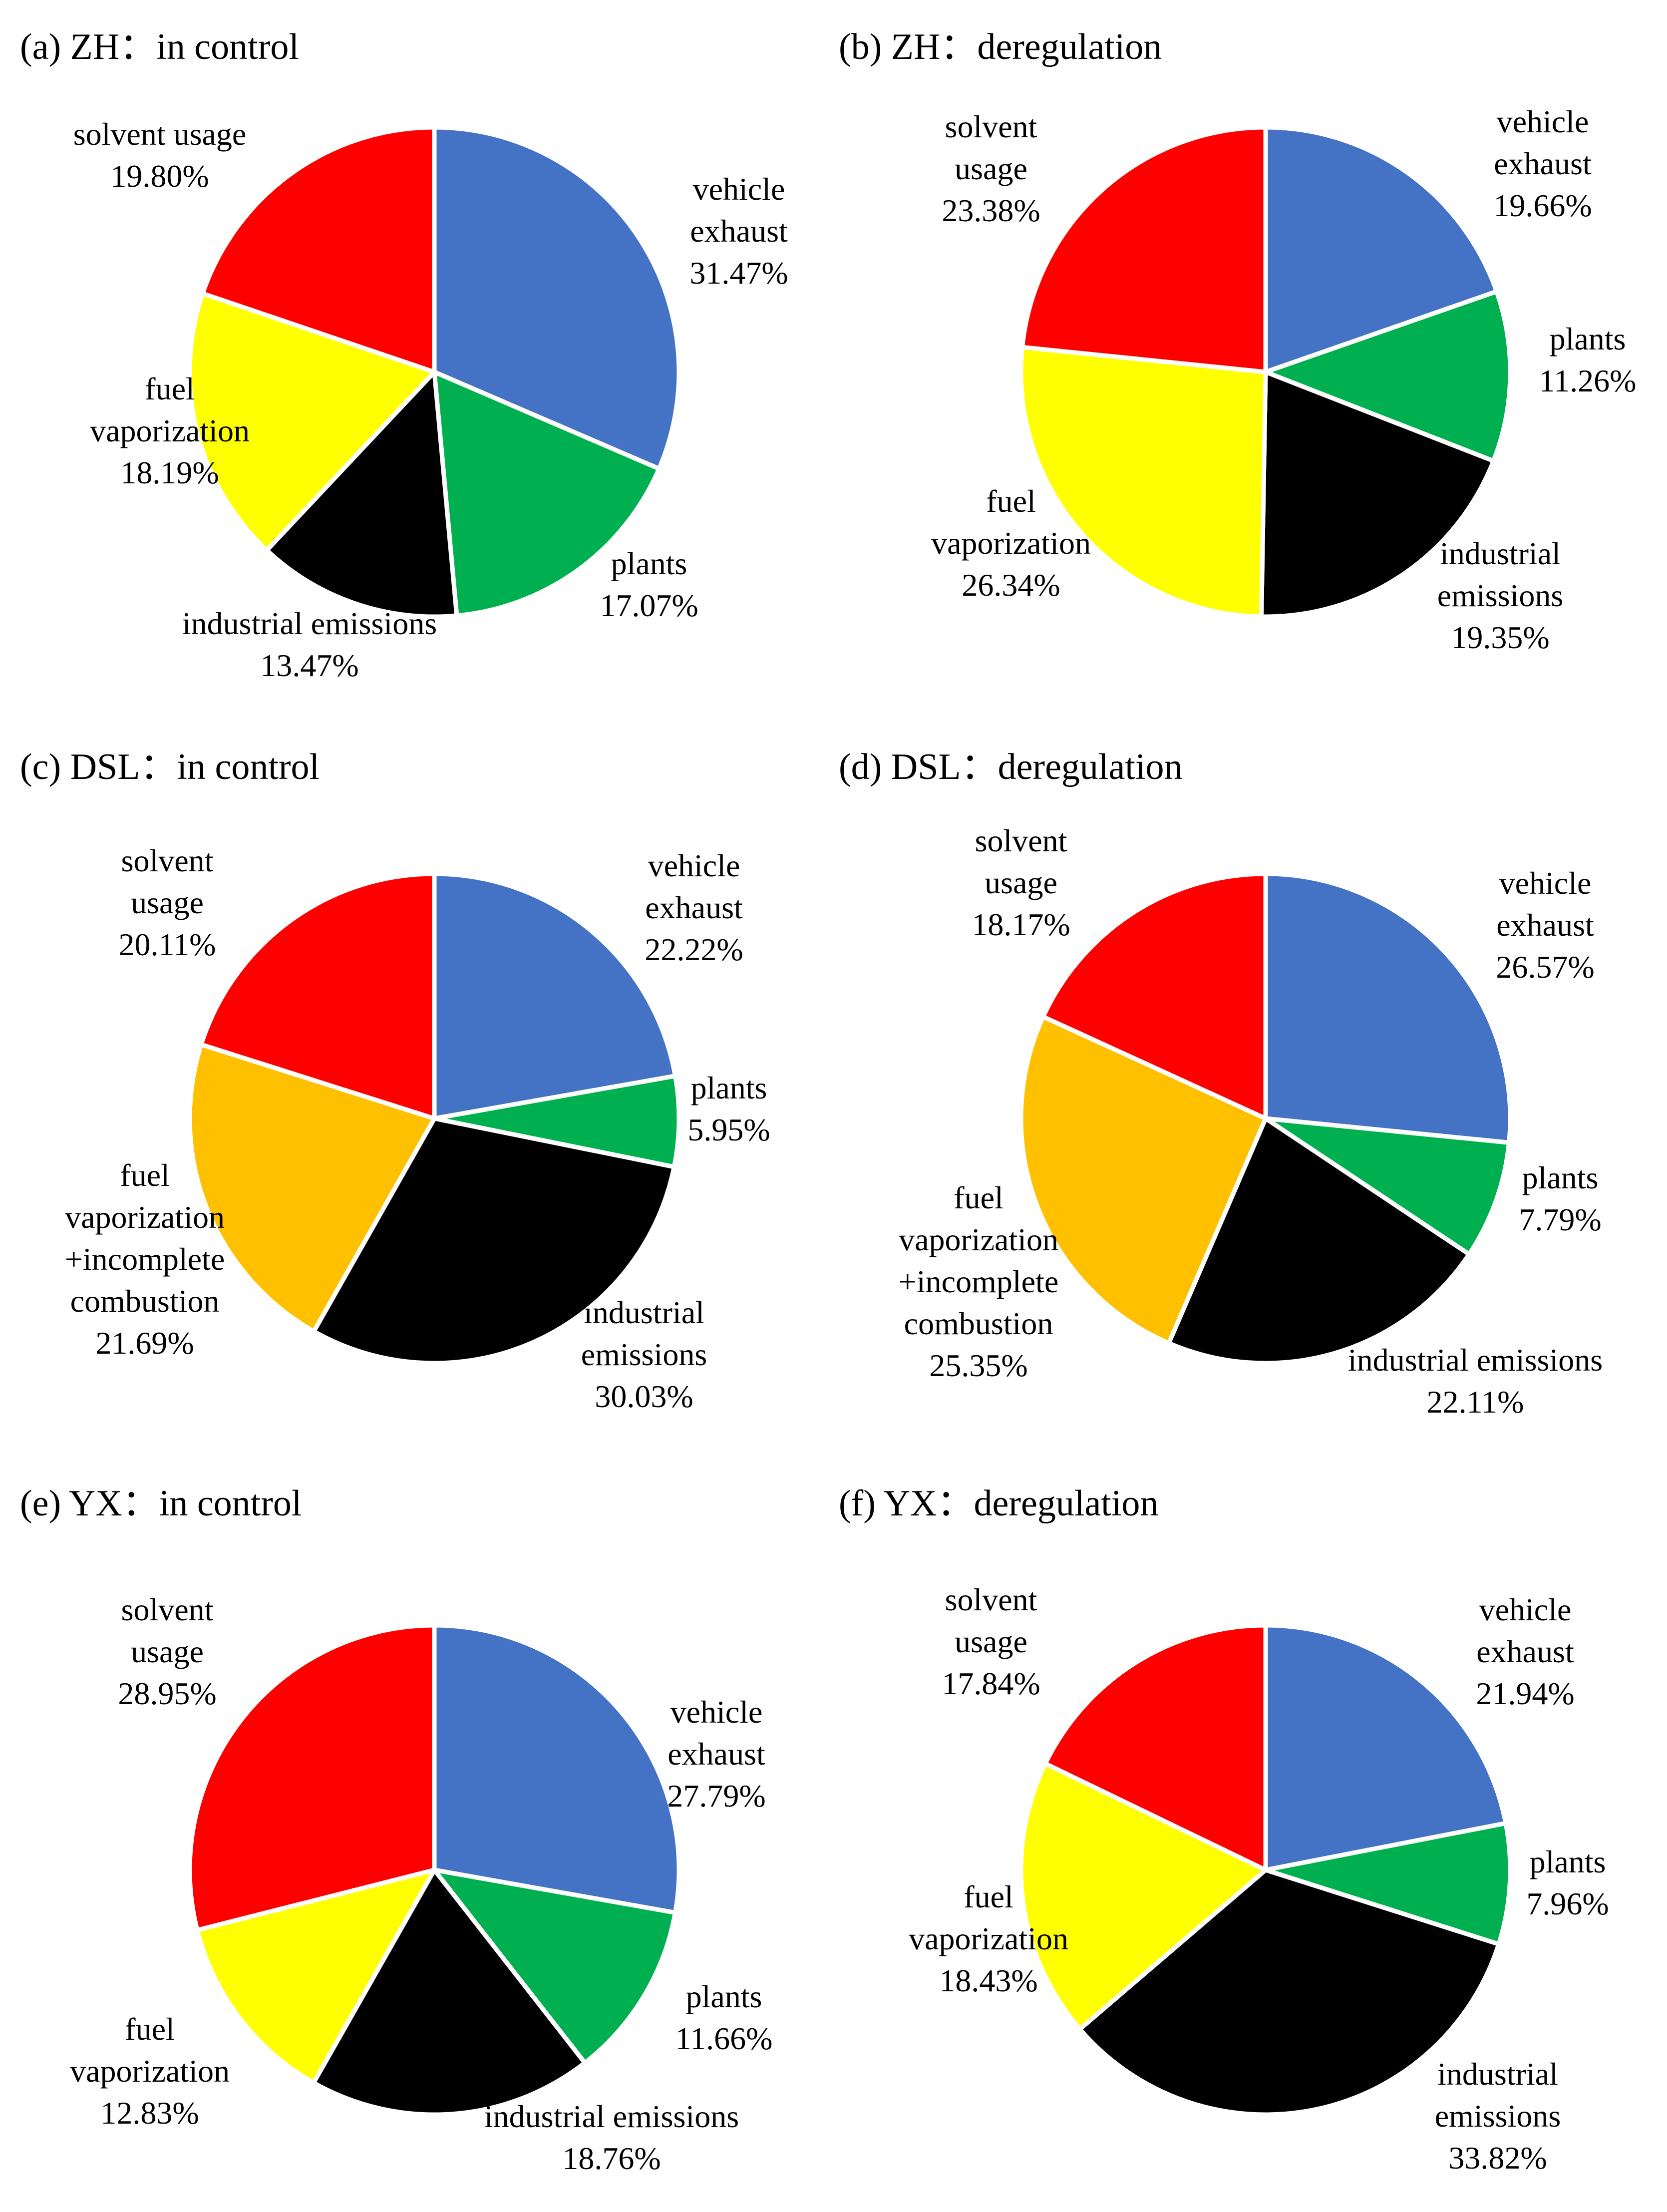  I want to click on panel-title: (e) YX：in control, so click(161, 1503).